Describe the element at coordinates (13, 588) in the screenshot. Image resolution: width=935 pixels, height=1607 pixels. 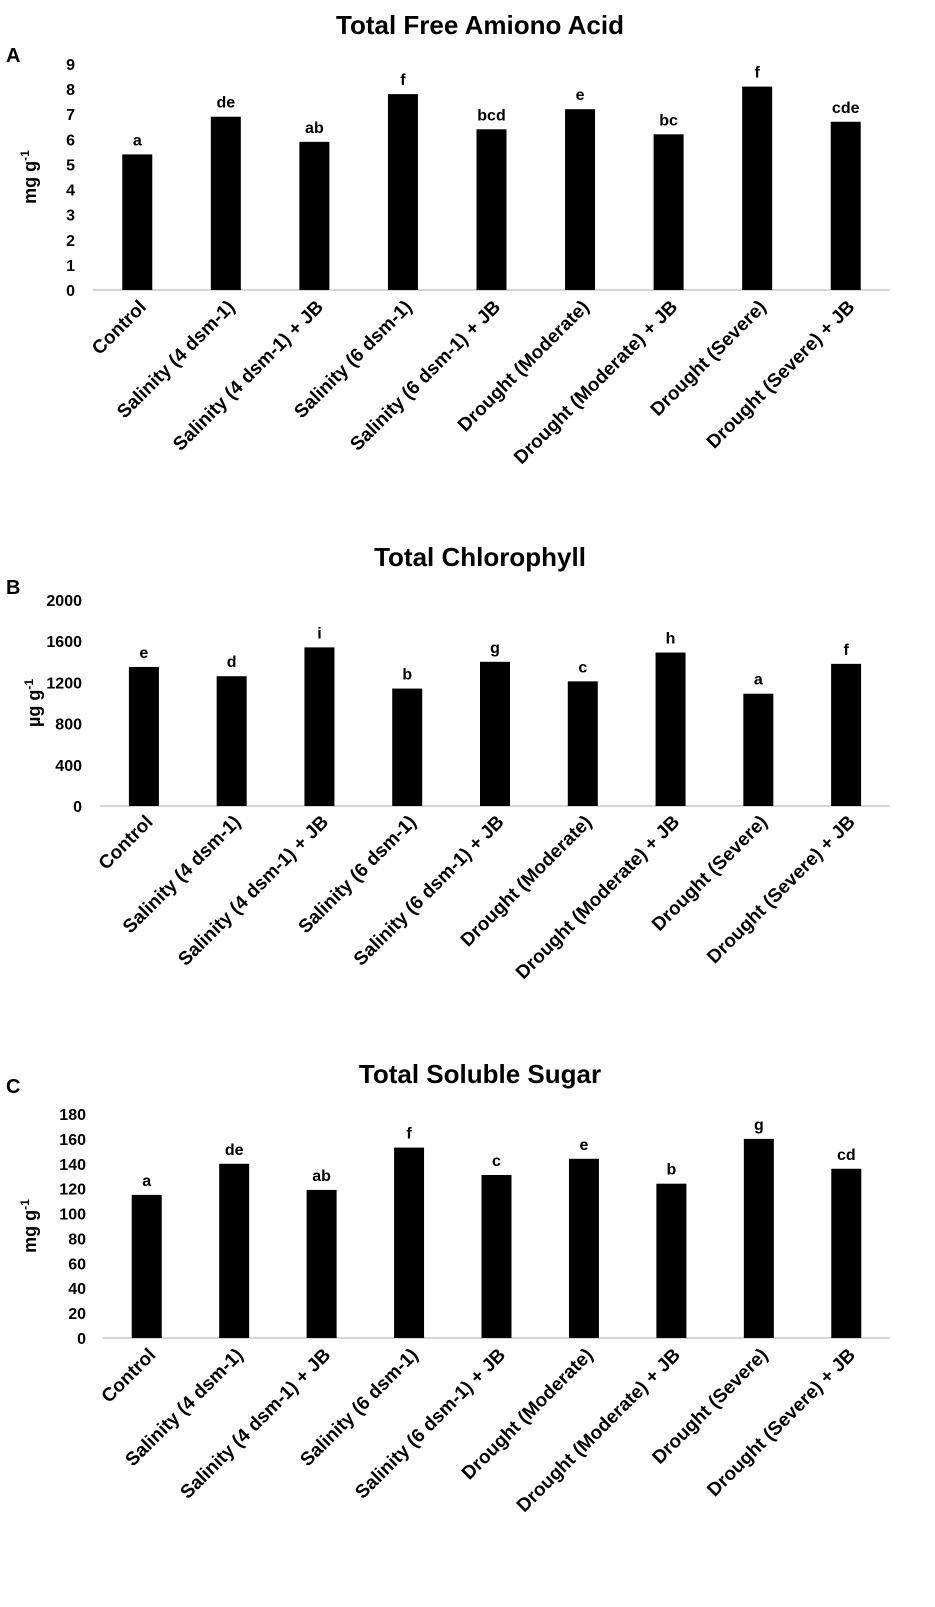
I see `panel-letter: B` at that location.